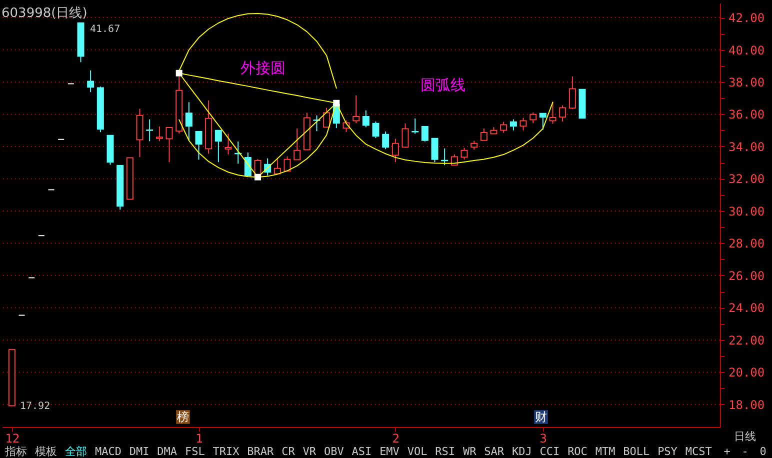  Describe the element at coordinates (578, 451) in the screenshot. I see `text: ROC` at that location.